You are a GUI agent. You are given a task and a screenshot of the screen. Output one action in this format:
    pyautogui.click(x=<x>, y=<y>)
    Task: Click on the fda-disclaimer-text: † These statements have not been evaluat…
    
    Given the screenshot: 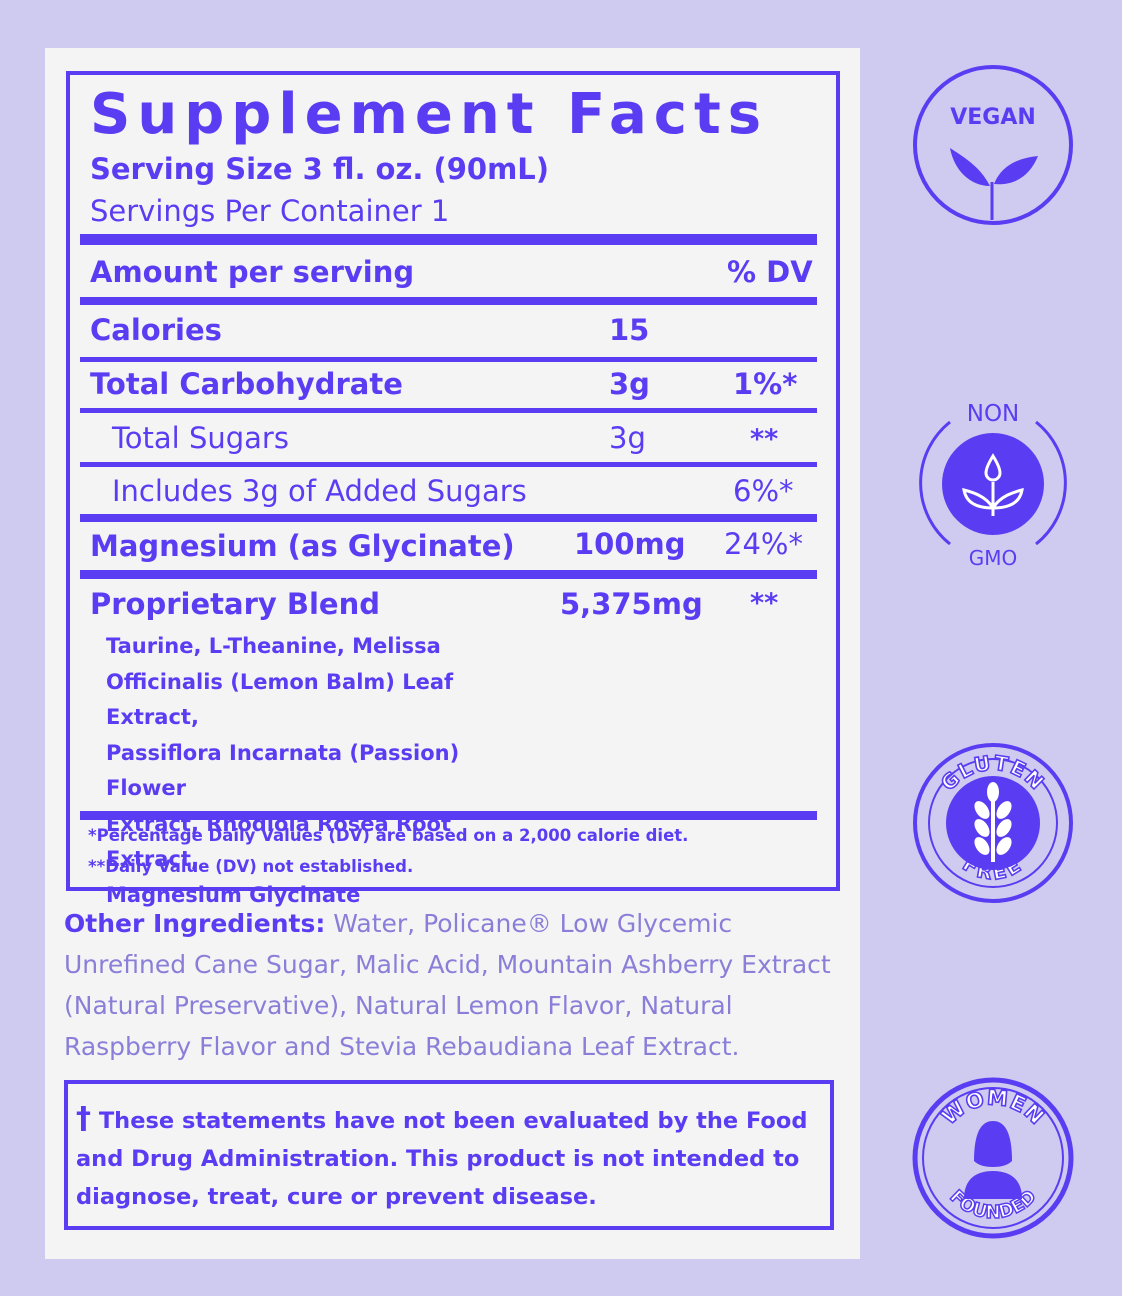 What is the action you would take?
    pyautogui.click(x=446, y=1158)
    